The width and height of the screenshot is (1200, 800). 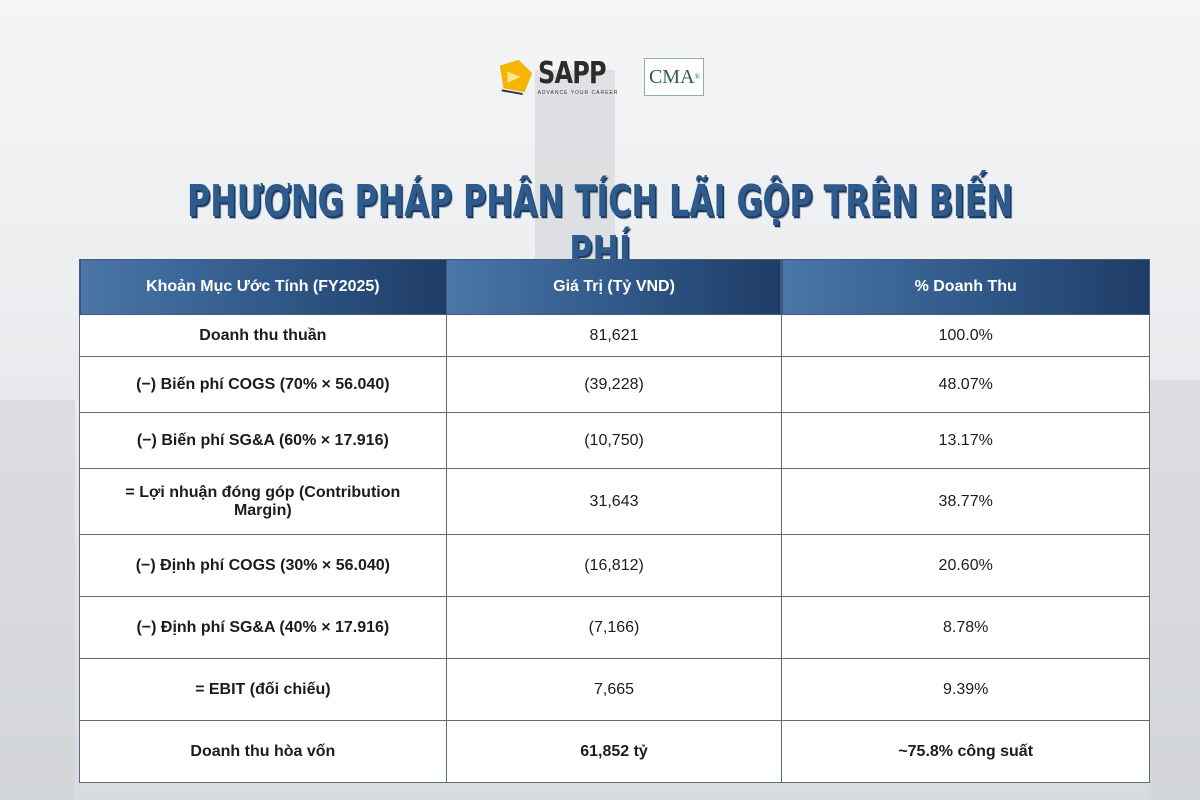 What do you see at coordinates (263, 287) in the screenshot?
I see `header-item: Khoản Mục Ước Tính (FY2025)` at bounding box center [263, 287].